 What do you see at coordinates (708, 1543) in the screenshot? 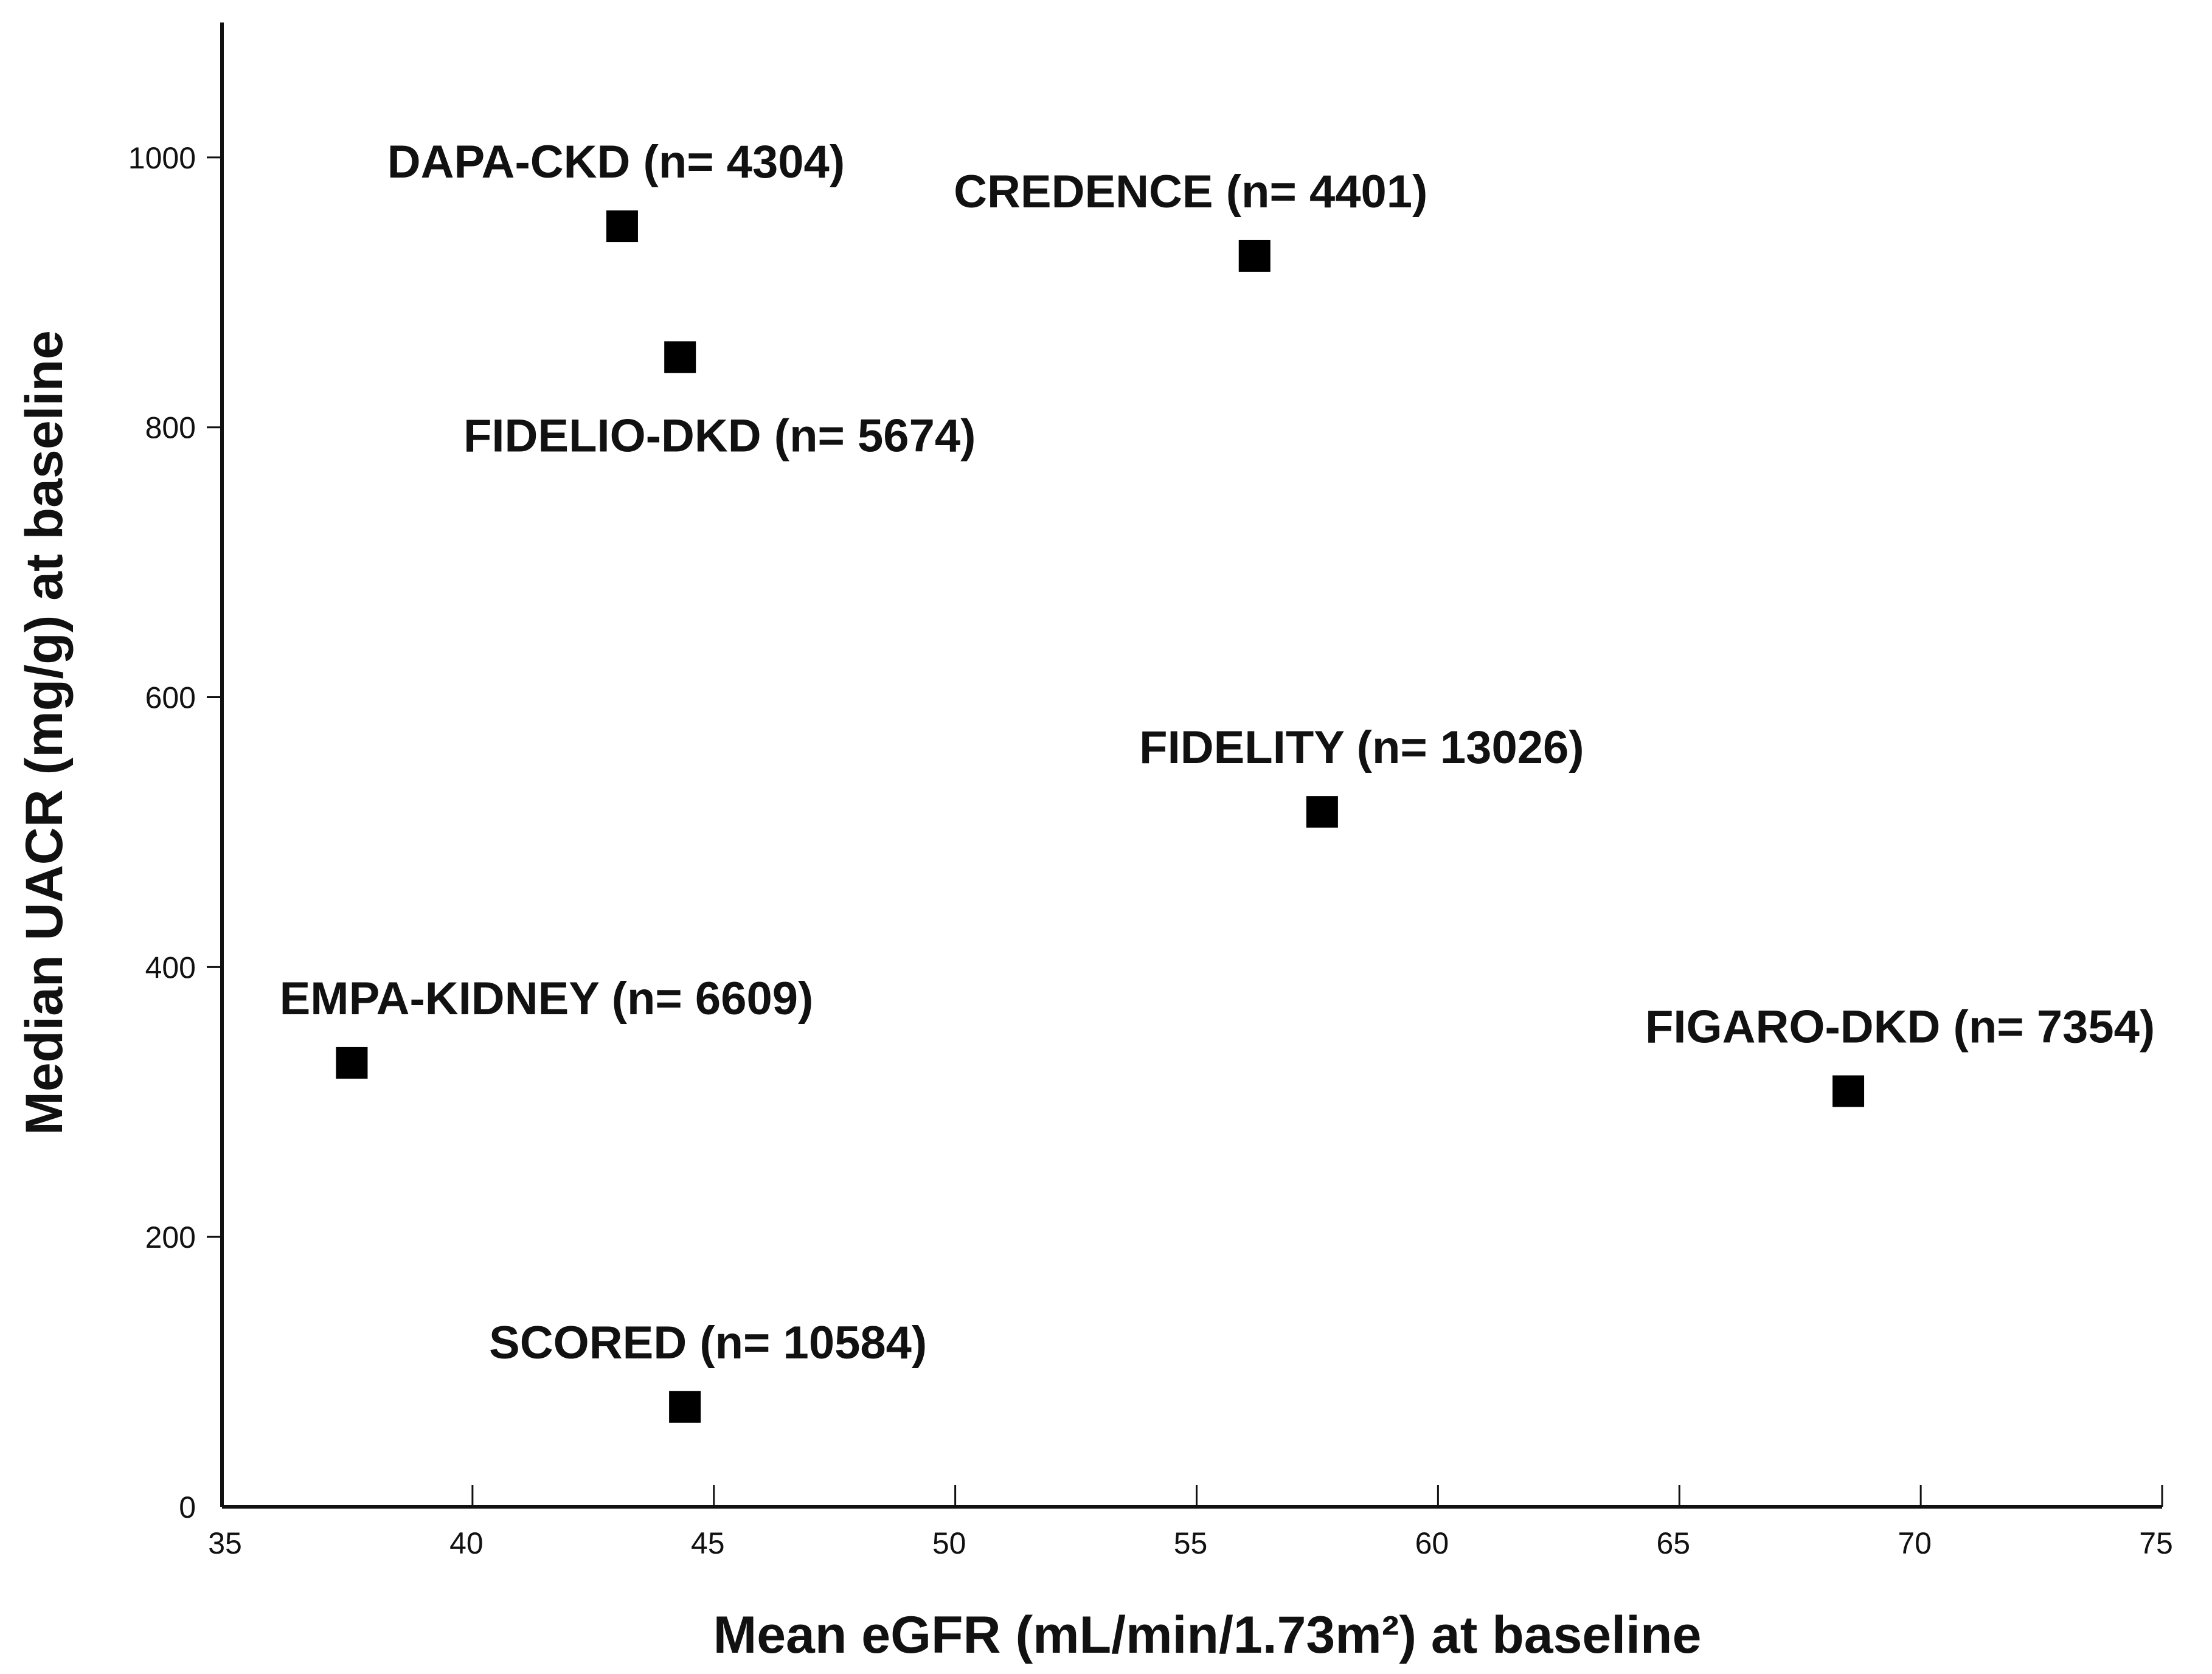
I see `x-tick-label: 45` at bounding box center [708, 1543].